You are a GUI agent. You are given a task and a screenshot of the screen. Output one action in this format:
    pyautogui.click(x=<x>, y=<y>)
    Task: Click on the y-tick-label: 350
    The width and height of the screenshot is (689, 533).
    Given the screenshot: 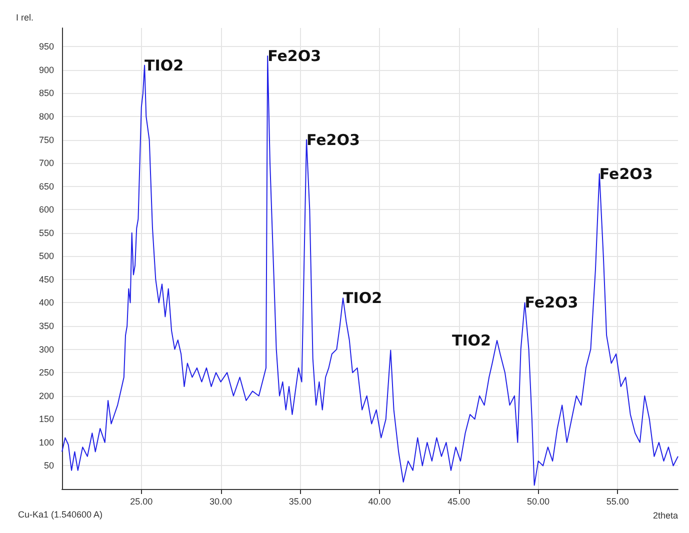 What is the action you would take?
    pyautogui.click(x=46, y=326)
    